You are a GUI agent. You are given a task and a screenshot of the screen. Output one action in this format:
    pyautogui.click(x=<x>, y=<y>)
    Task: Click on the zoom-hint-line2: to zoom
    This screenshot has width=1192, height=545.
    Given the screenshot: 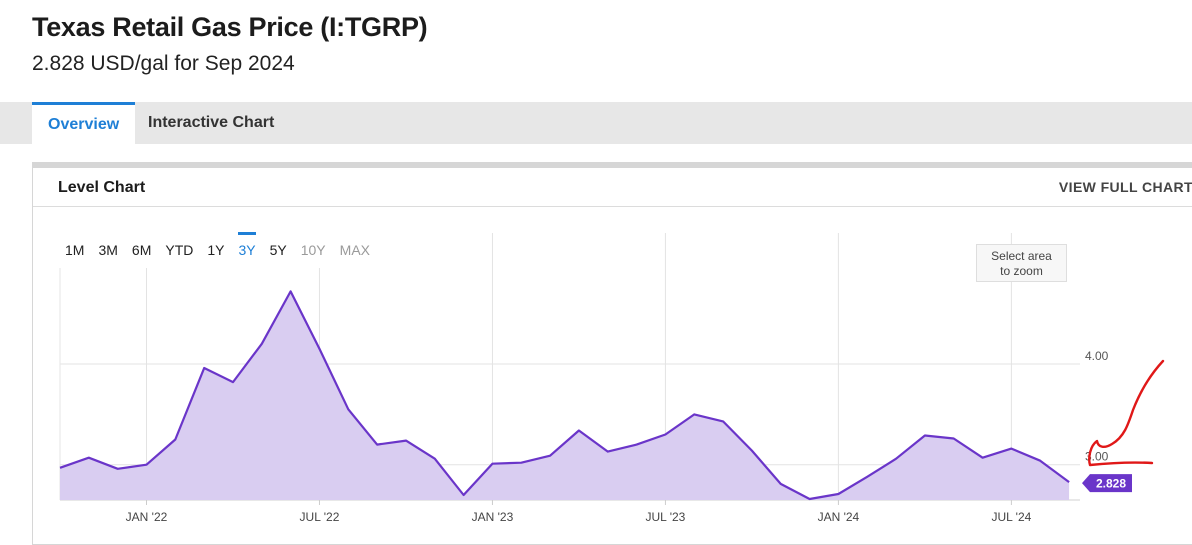 What is the action you would take?
    pyautogui.click(x=1021, y=271)
    